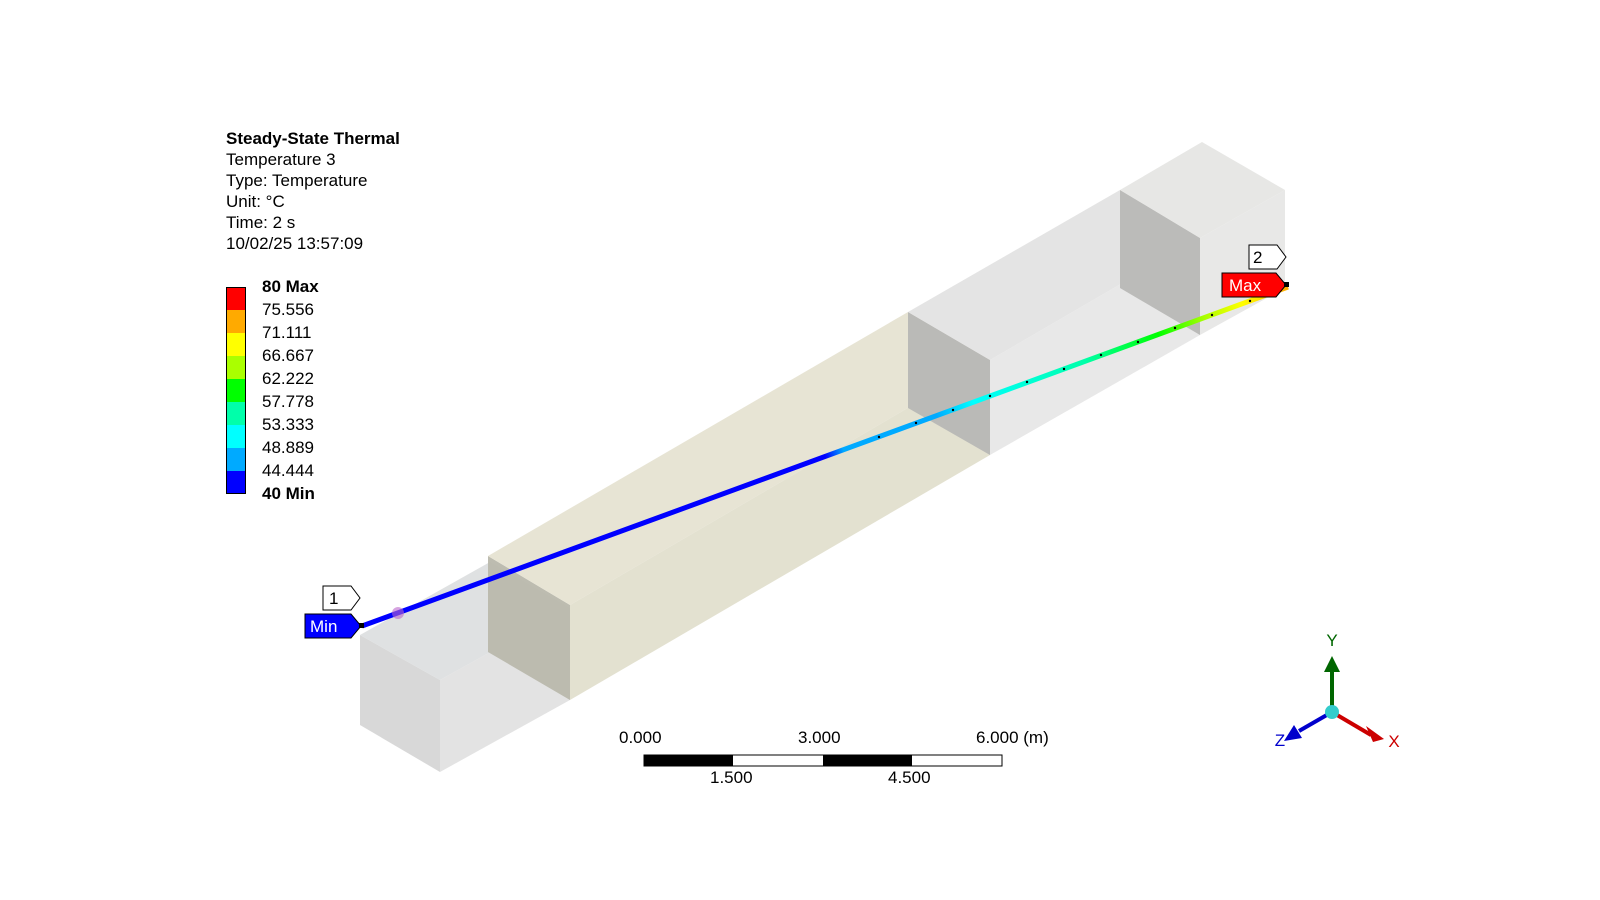 Image resolution: width=1600 pixels, height=900 pixels. Describe the element at coordinates (909, 777) in the screenshot. I see `scale-label-4-5: 4.500` at that location.